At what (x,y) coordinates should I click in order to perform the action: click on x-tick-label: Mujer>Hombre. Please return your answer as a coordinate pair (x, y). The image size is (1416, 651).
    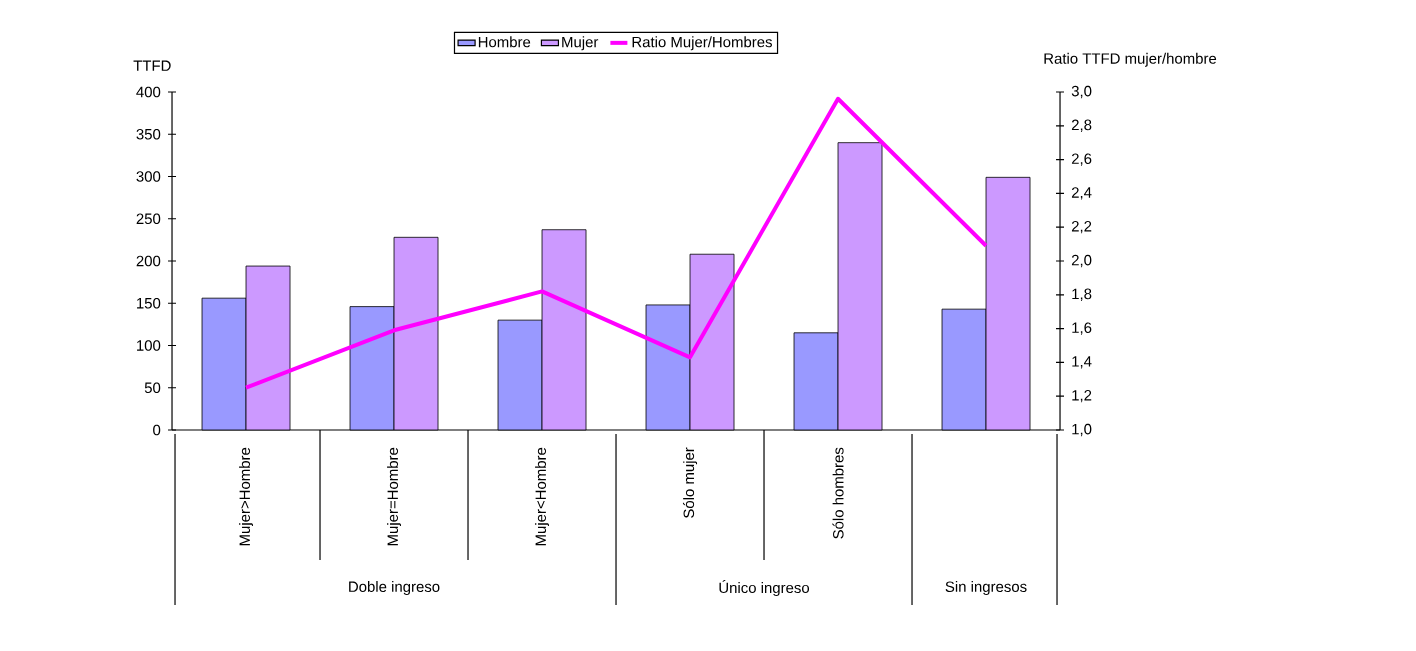
    Looking at the image, I should click on (246, 496).